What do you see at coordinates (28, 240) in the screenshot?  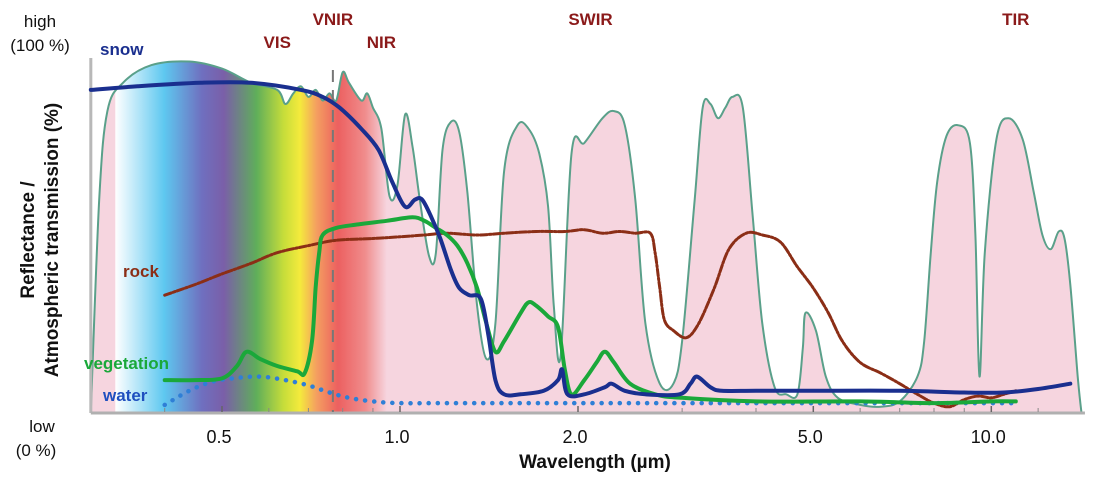 I see `y-axis-label-line1: Reflectance /` at bounding box center [28, 240].